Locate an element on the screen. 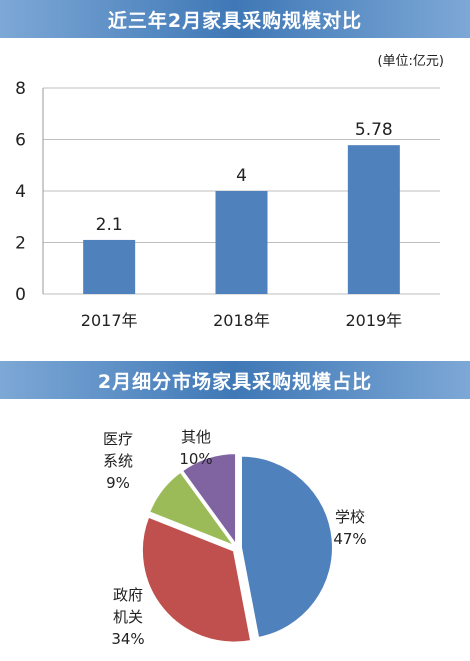 The width and height of the screenshot is (470, 661). slice-label: 其他 10% is located at coordinates (195, 448).